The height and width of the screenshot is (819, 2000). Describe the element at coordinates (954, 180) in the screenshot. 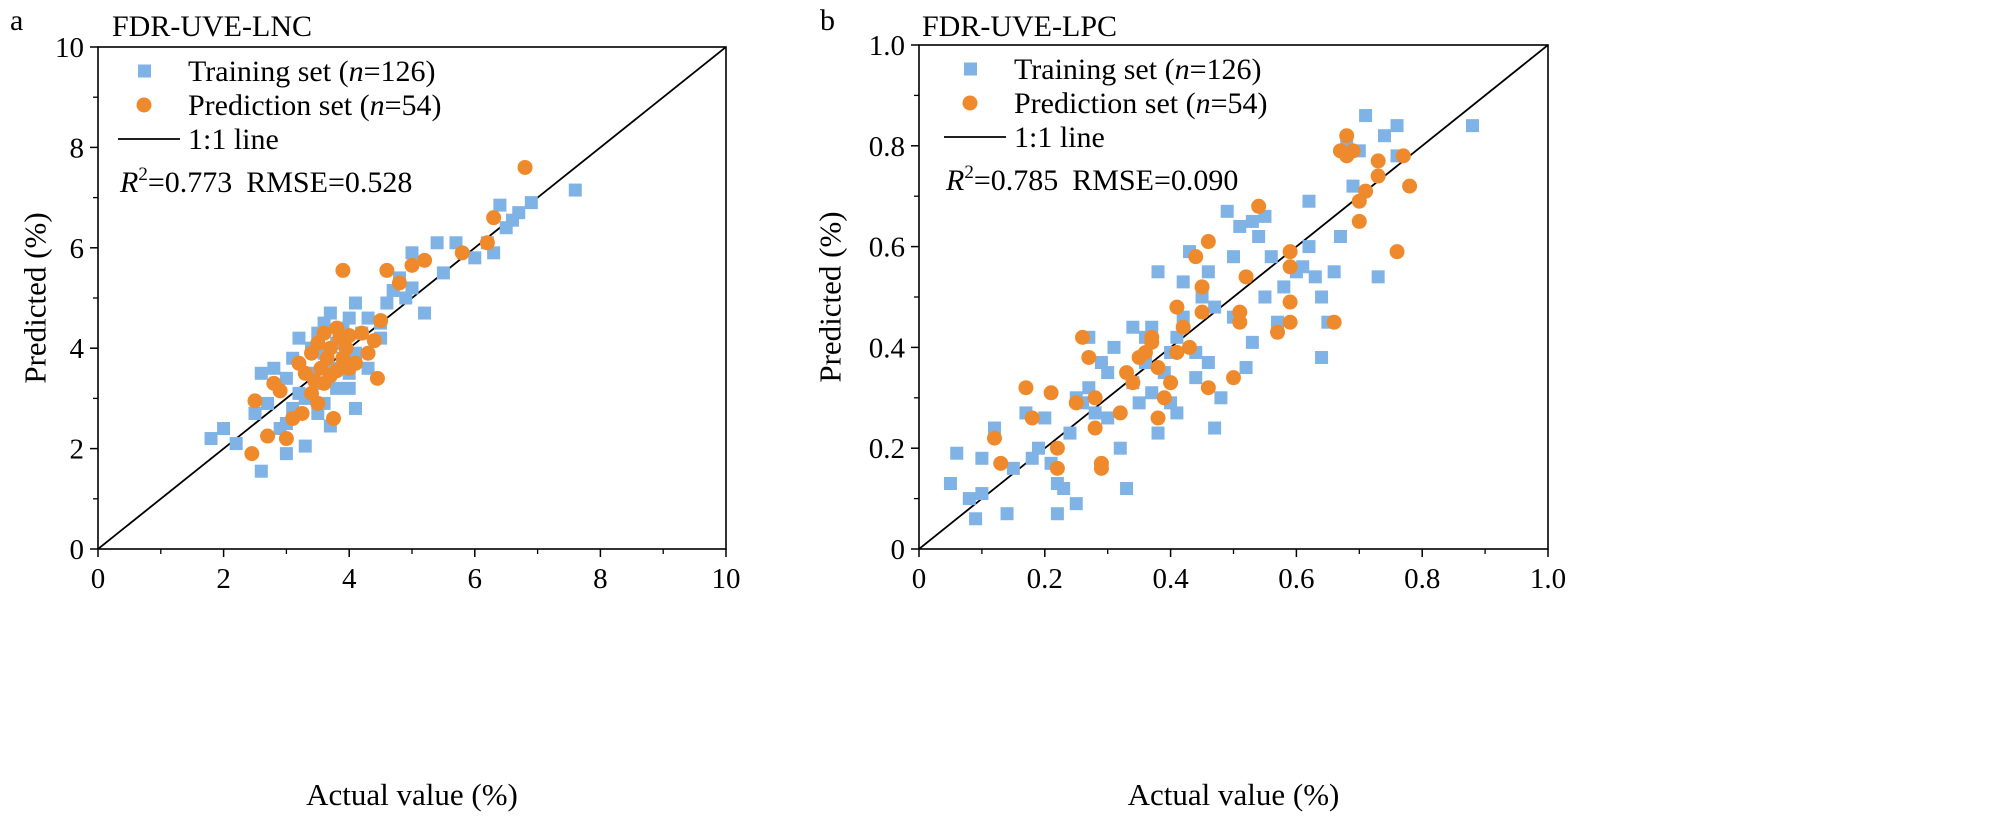

I see `r2-symbol: R` at that location.